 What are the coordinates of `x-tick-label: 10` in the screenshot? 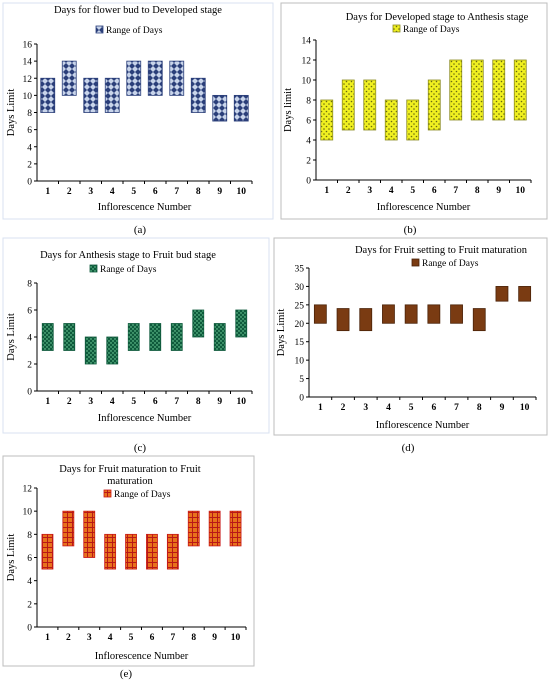 It's located at (521, 191).